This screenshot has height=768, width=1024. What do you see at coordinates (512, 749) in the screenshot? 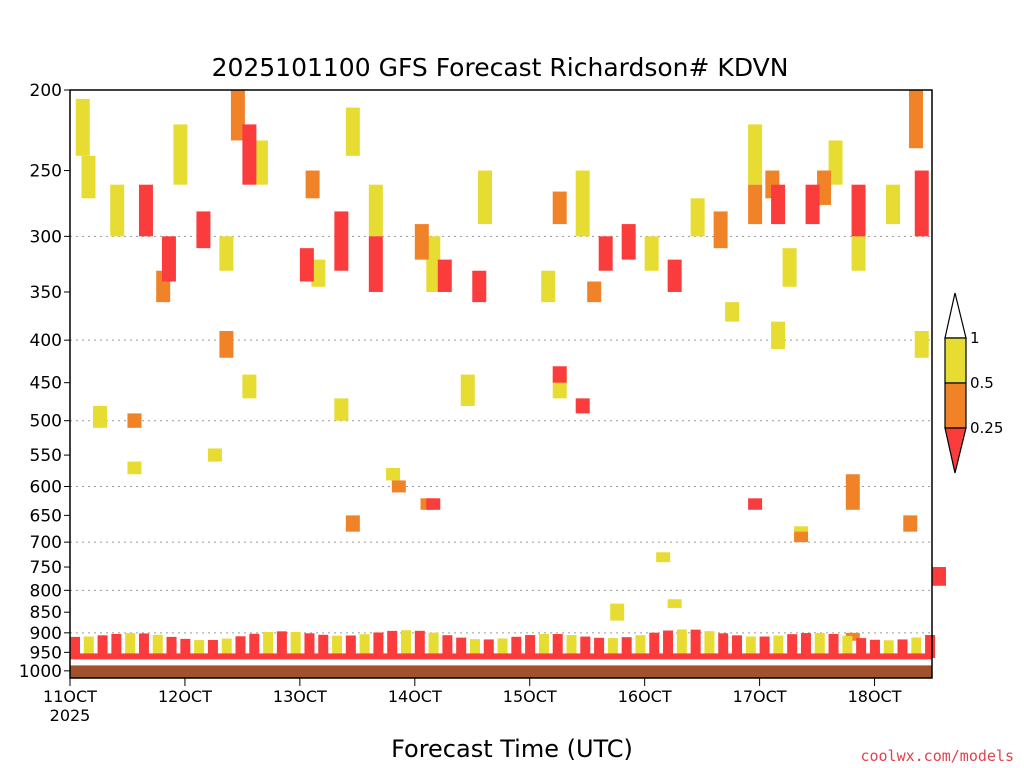
I see `x-axis-title: Forecast Time (UTC)` at bounding box center [512, 749].